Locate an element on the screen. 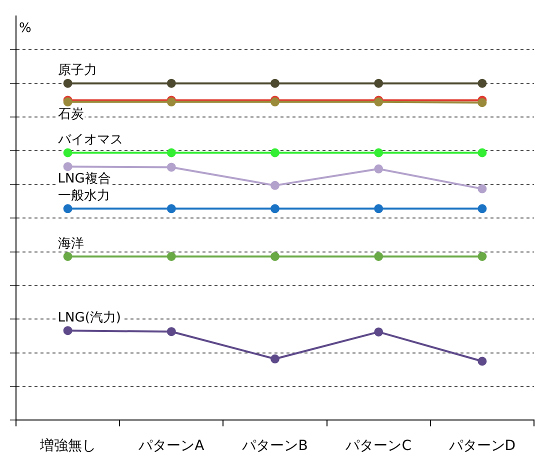 This screenshot has height=475, width=540. series-label: 原子力 is located at coordinates (77, 70).